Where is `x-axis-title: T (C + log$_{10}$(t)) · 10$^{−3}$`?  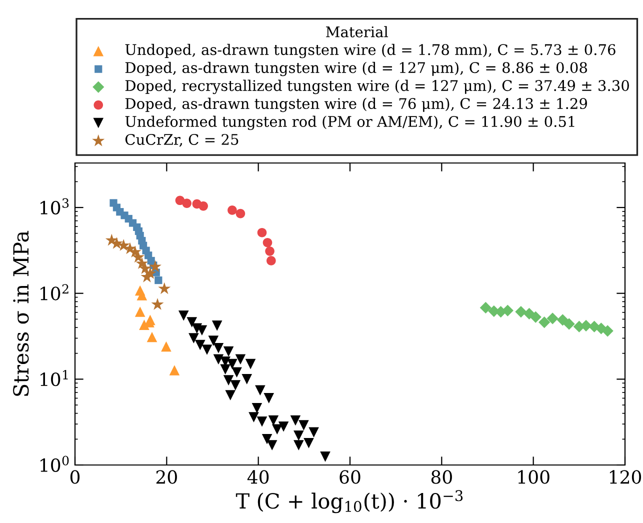 x-axis-title: T (C + log$_{10}$(t)) · 10$^{−3}$ is located at coordinates (349, 502).